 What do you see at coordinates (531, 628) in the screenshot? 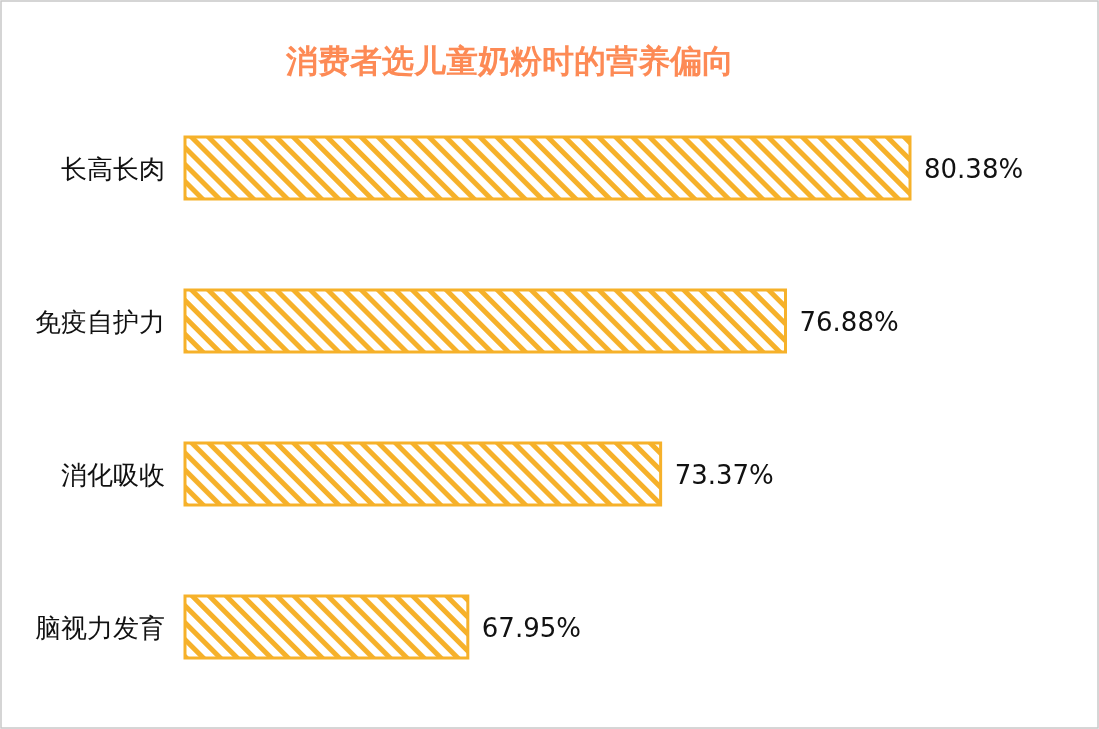
I see `data-label: 67.95%` at bounding box center [531, 628].